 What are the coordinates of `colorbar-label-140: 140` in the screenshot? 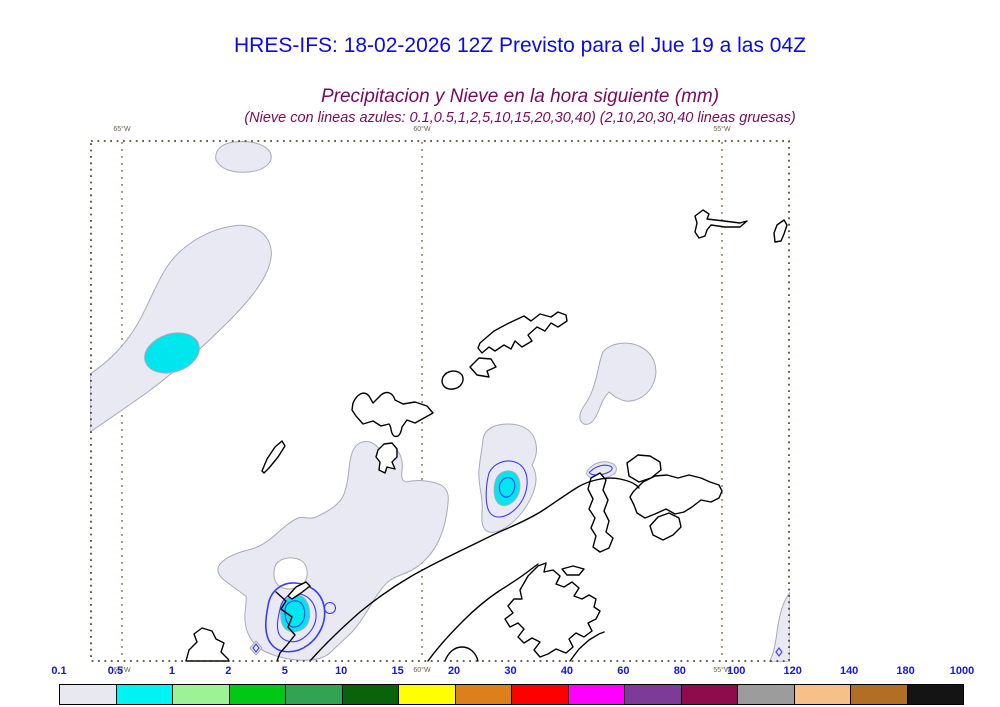 It's located at (849, 671).